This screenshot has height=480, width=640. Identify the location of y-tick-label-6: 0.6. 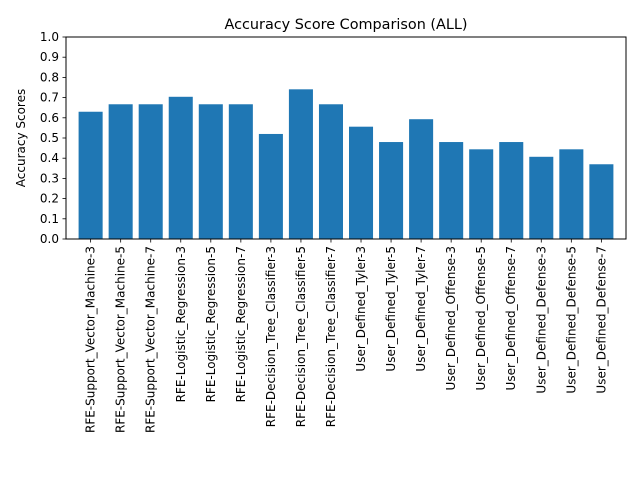
(49, 118).